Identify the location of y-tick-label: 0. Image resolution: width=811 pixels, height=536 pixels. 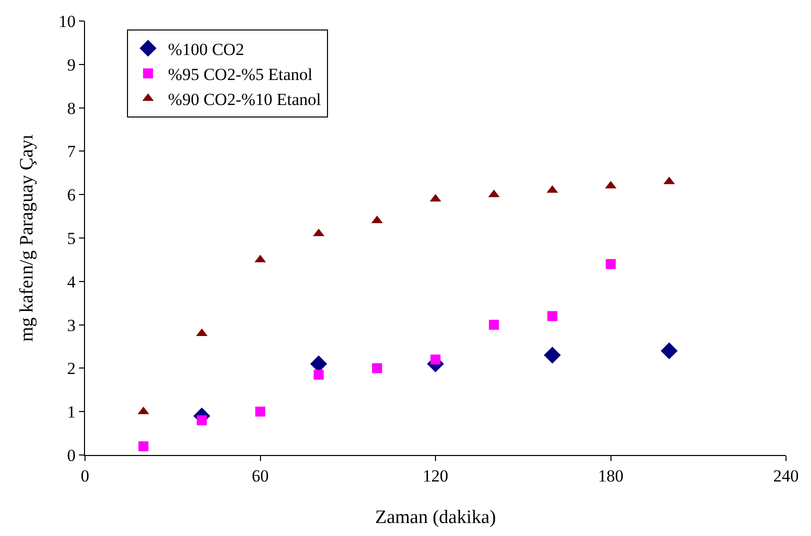
(71, 455).